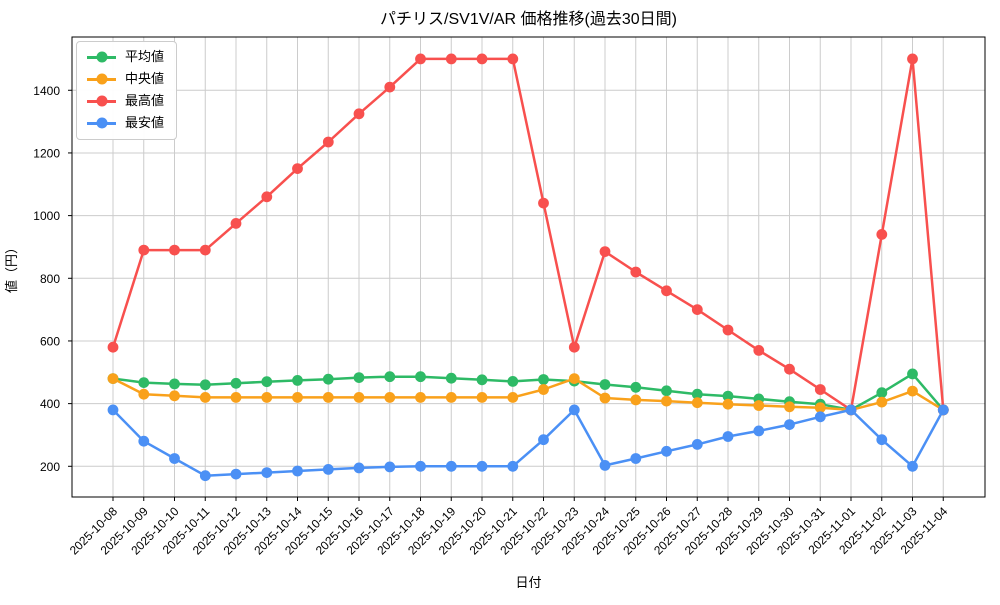 This screenshot has height=605, width=1000. I want to click on legend-item-min: 最安値, so click(126, 122).